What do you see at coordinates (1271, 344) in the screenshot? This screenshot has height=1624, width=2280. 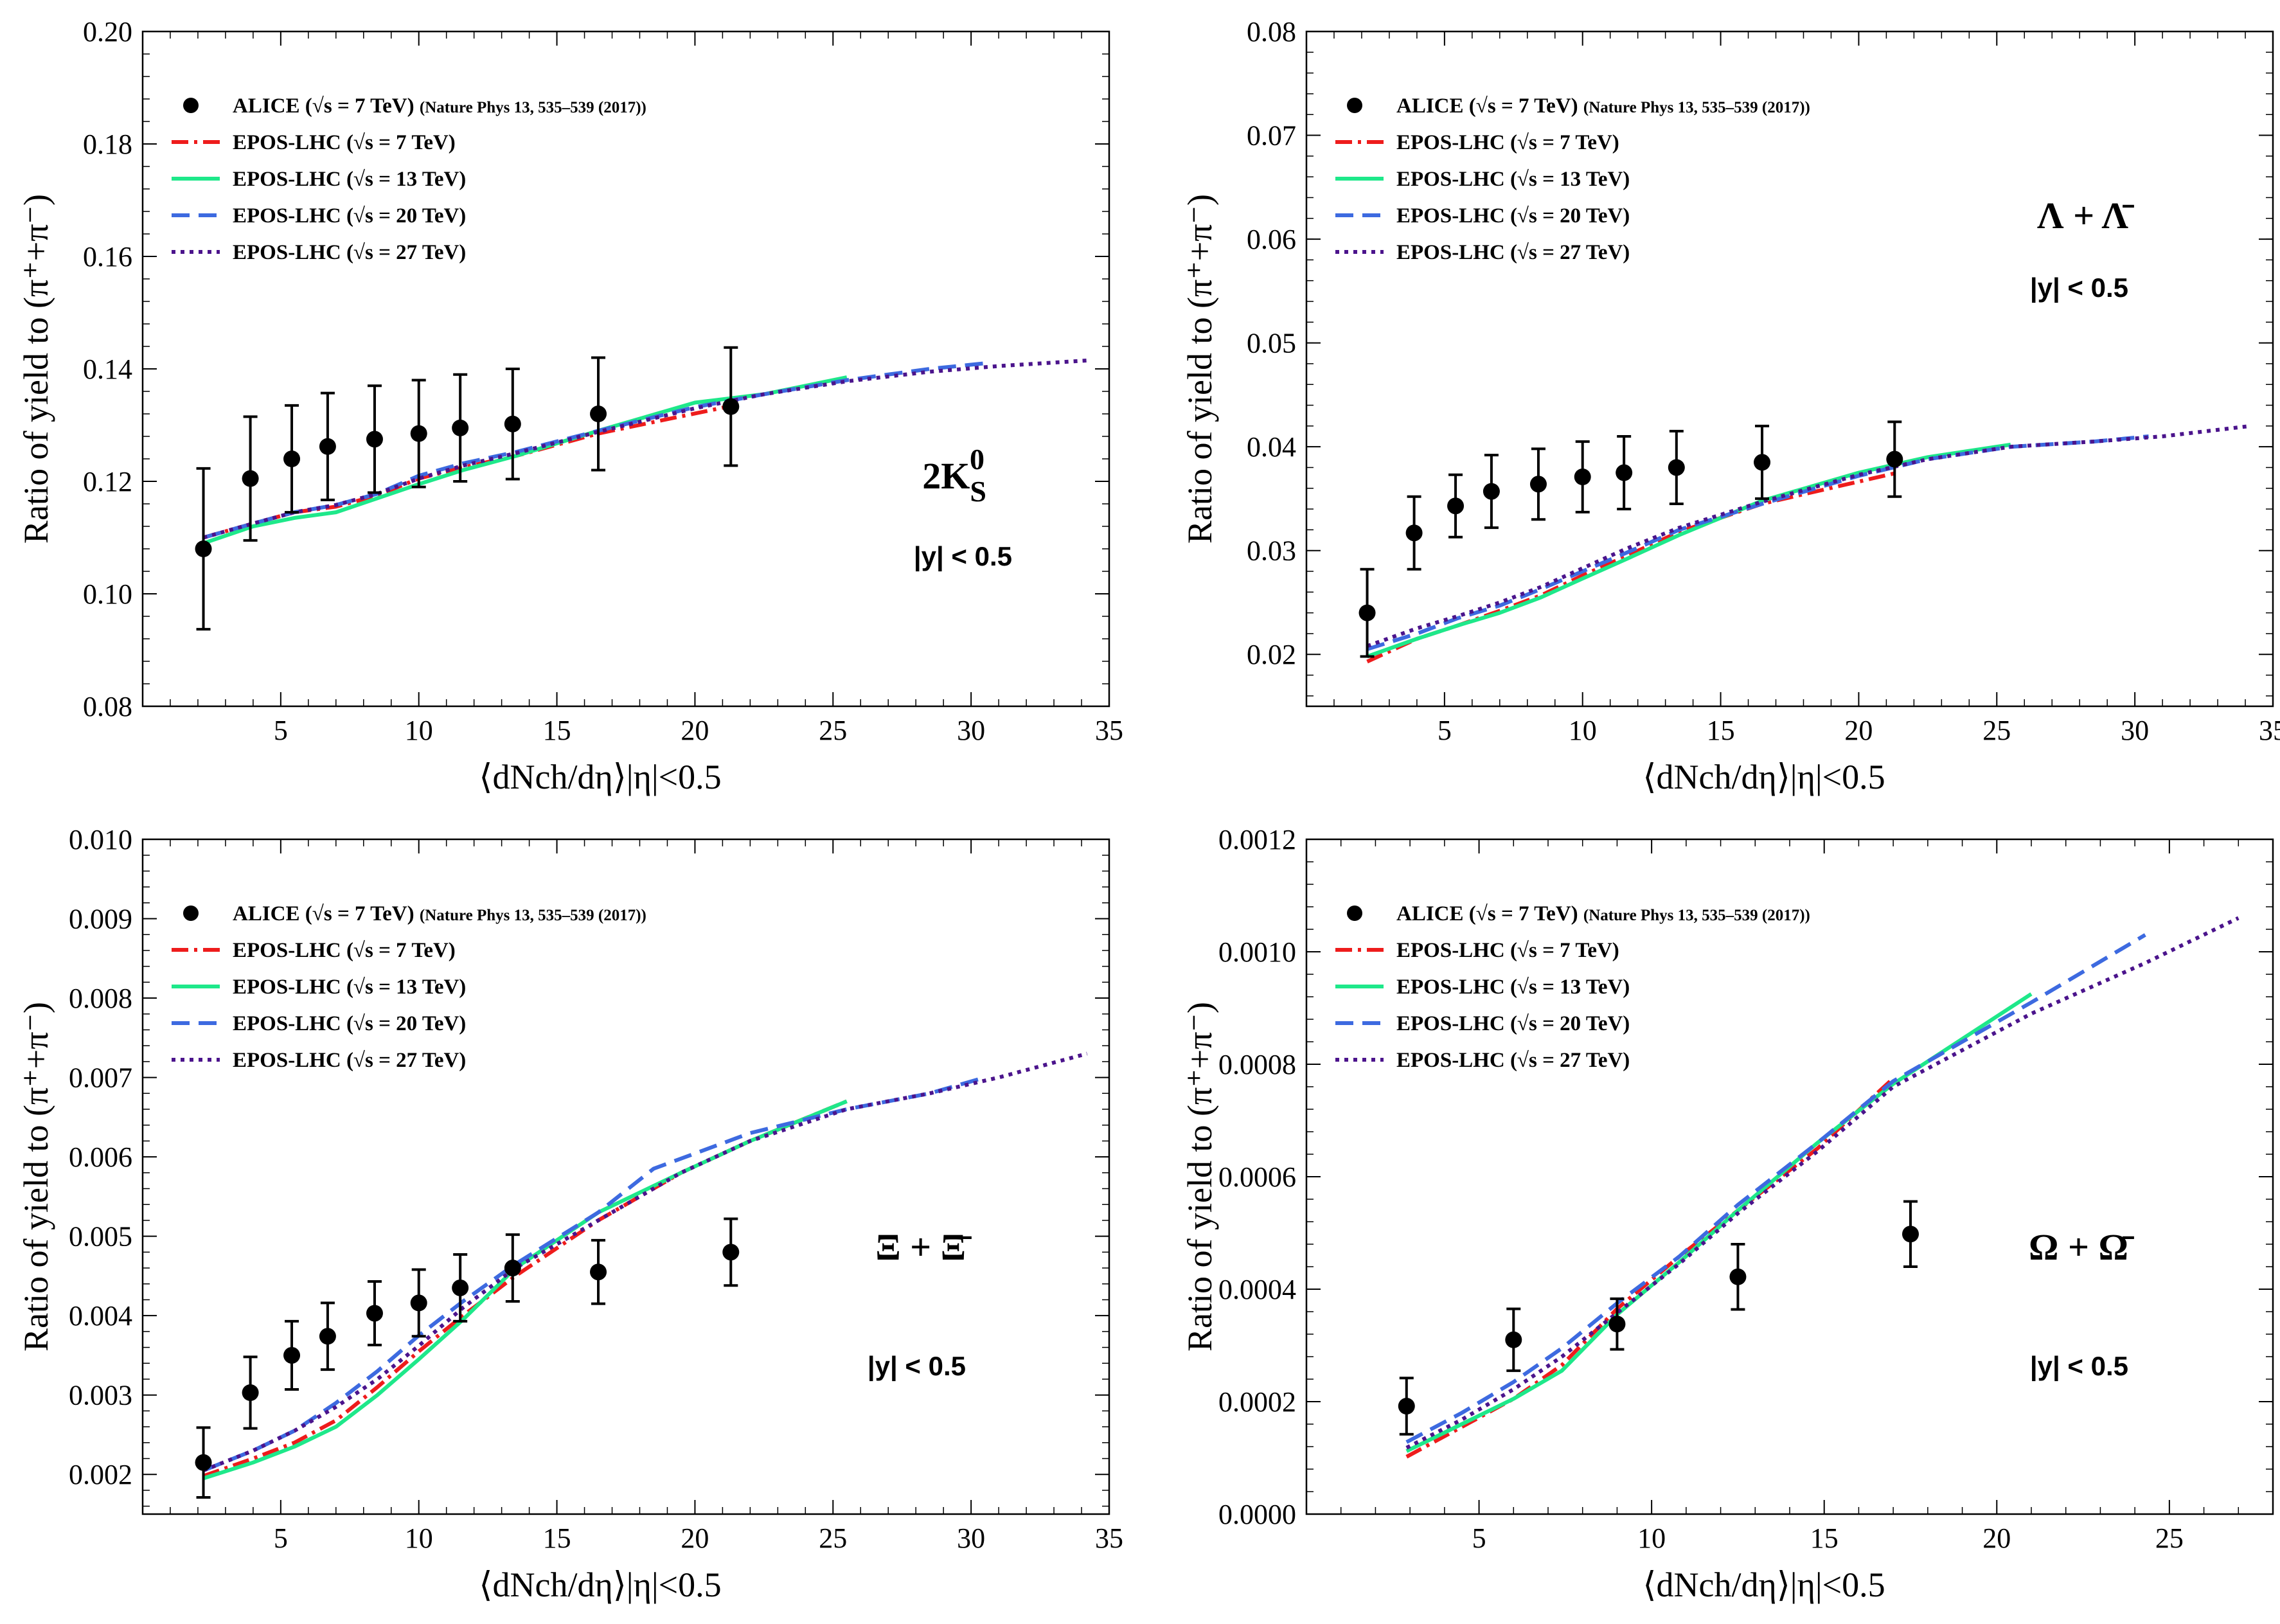 I see `y-tick-label: 0.05` at bounding box center [1271, 344].